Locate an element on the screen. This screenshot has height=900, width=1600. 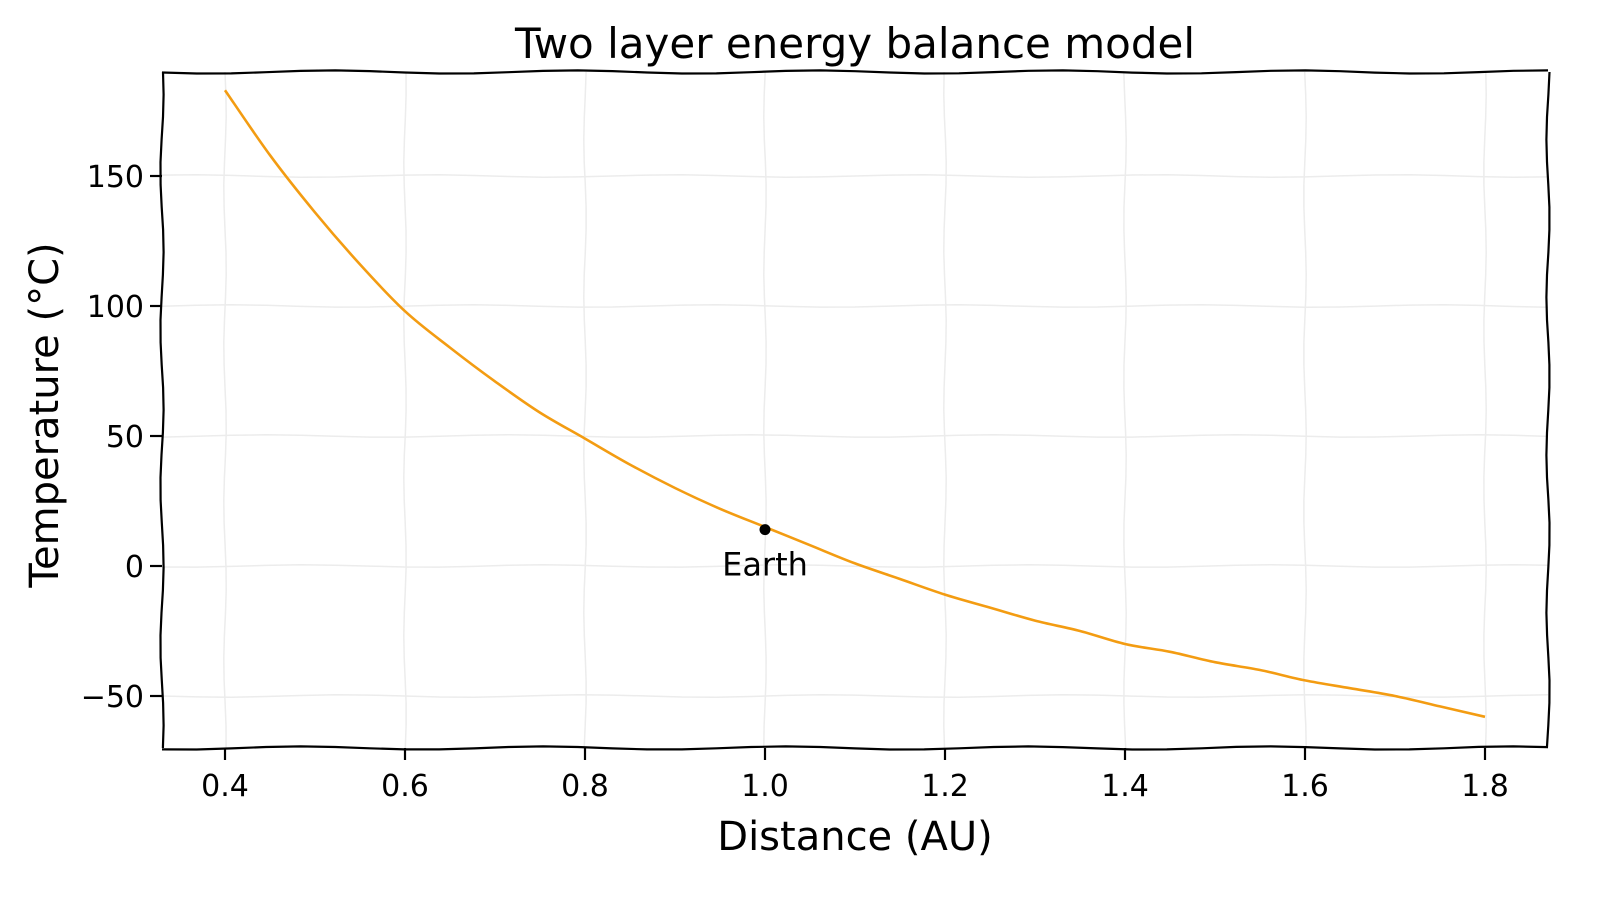
y-tick-label: 50 is located at coordinates (125, 437).